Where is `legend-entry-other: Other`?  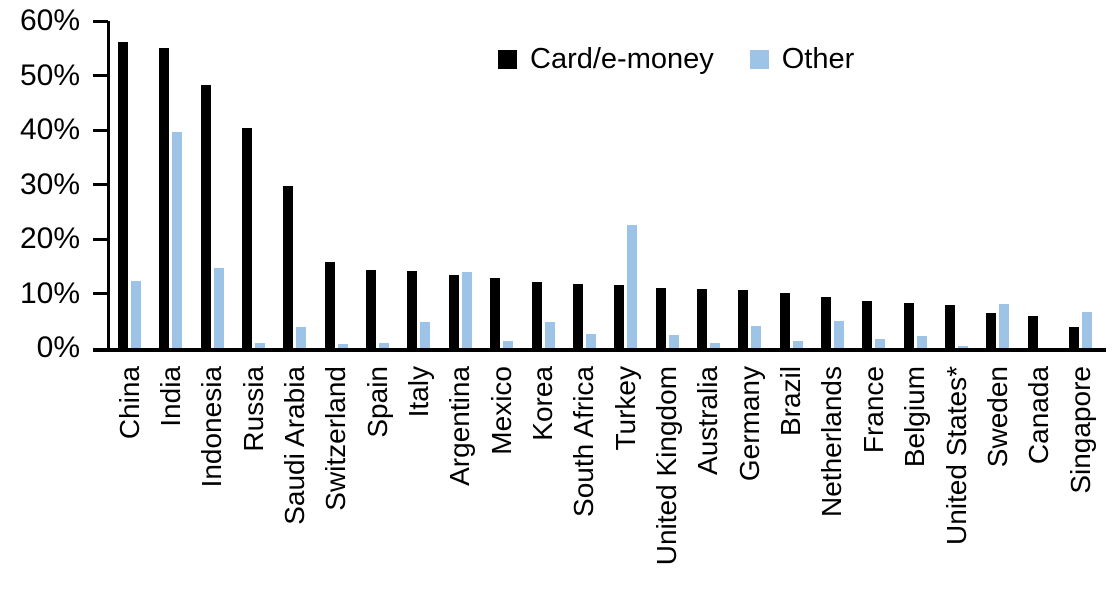
legend-entry-other: Other is located at coordinates (802, 59).